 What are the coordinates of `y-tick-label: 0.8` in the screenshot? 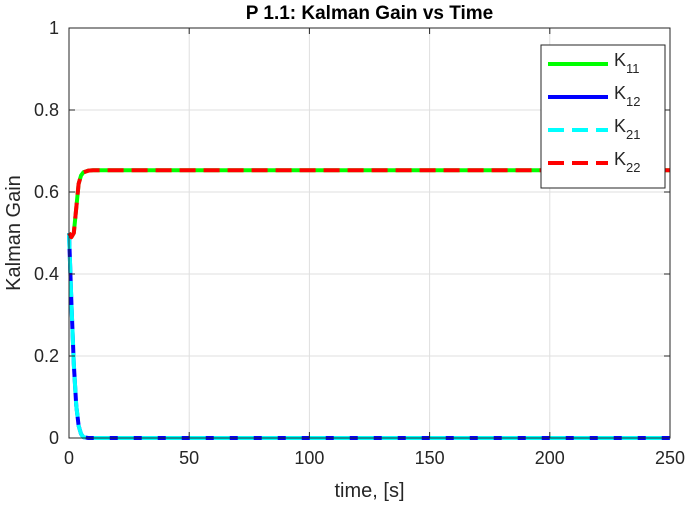 It's located at (46, 110).